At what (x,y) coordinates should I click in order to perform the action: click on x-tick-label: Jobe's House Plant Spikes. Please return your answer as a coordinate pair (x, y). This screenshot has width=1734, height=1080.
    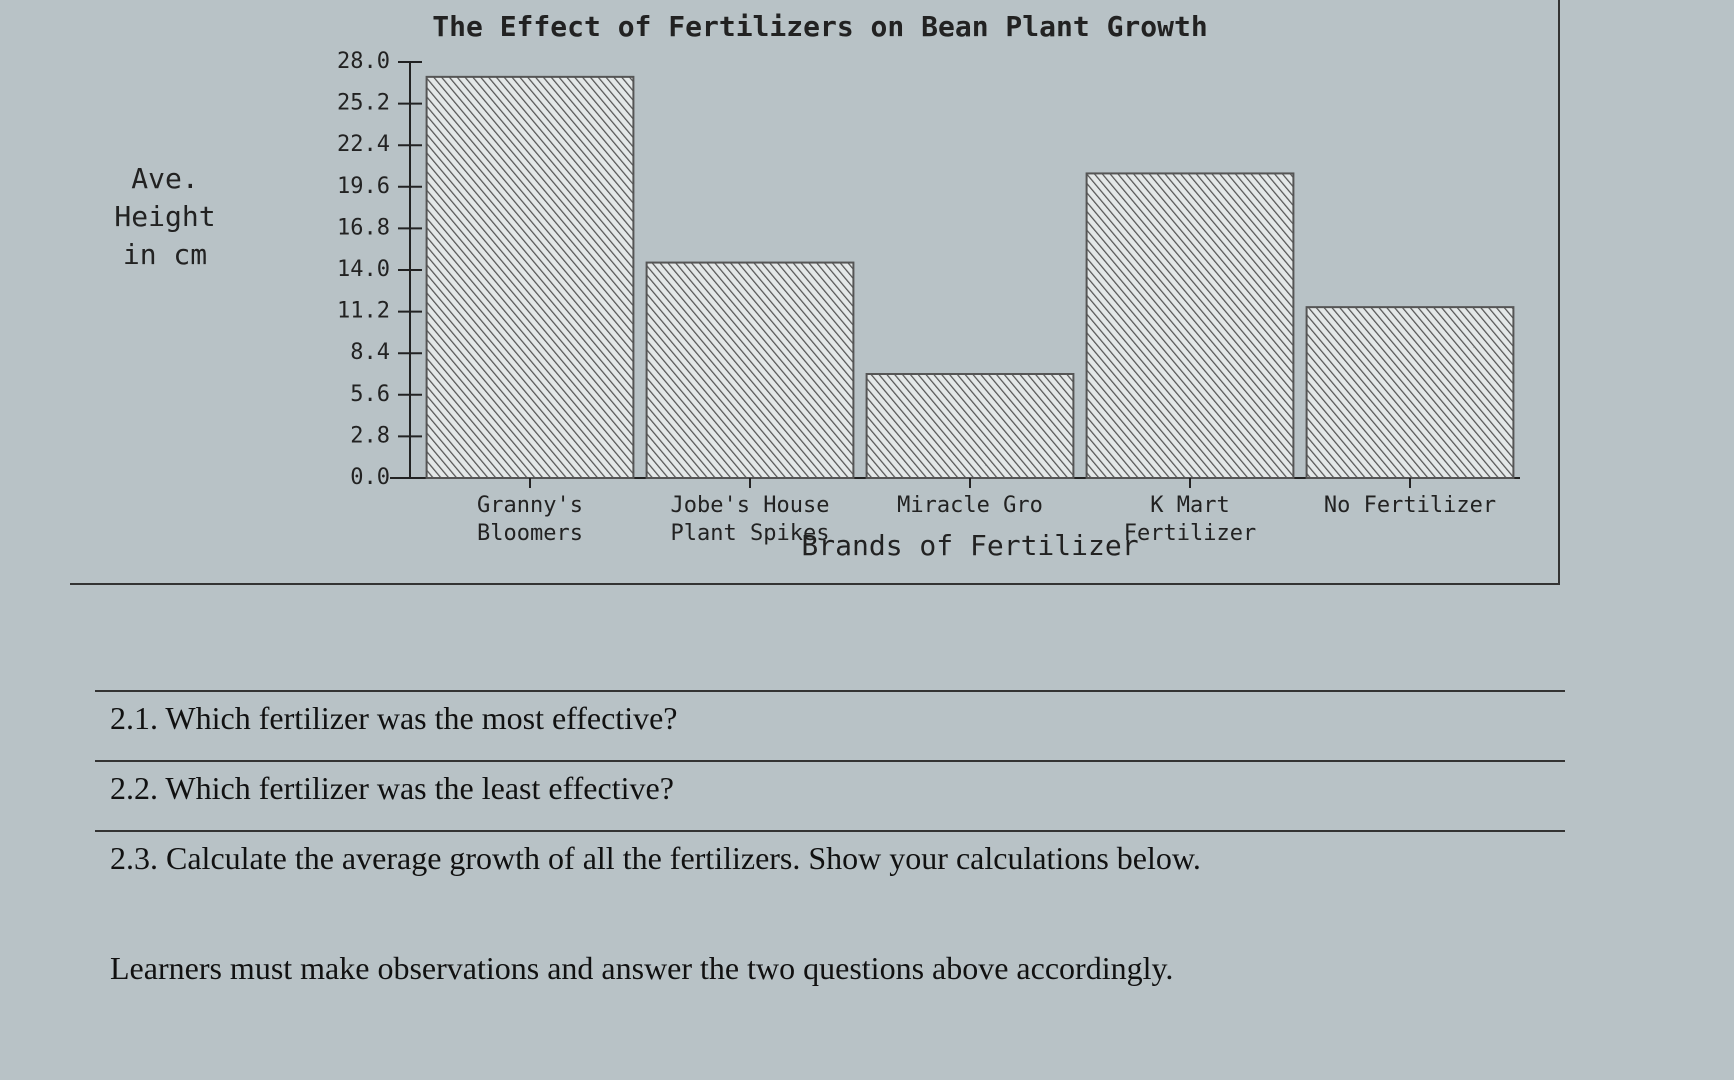
    Looking at the image, I should click on (750, 519).